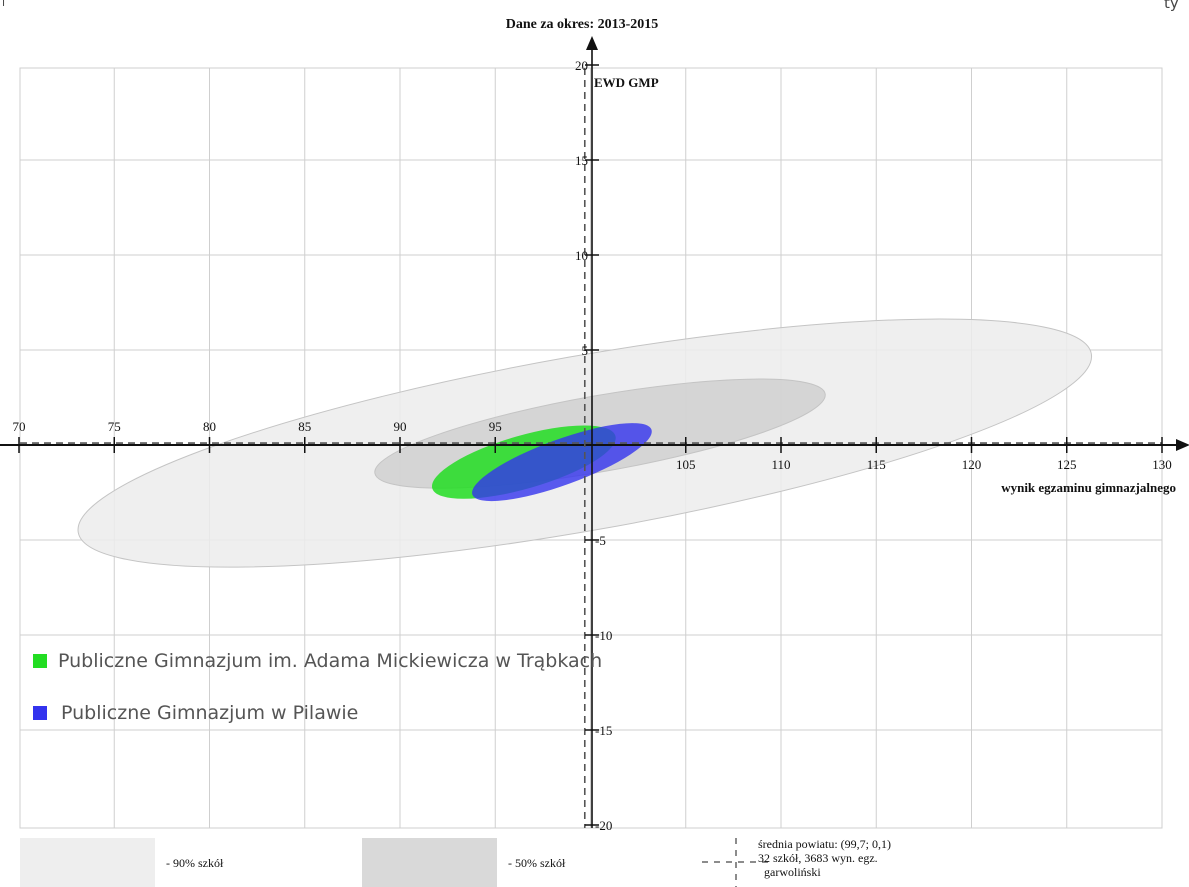 This screenshot has width=1189, height=887. What do you see at coordinates (585, 350) in the screenshot?
I see `y-tick-label-5: 5` at bounding box center [585, 350].